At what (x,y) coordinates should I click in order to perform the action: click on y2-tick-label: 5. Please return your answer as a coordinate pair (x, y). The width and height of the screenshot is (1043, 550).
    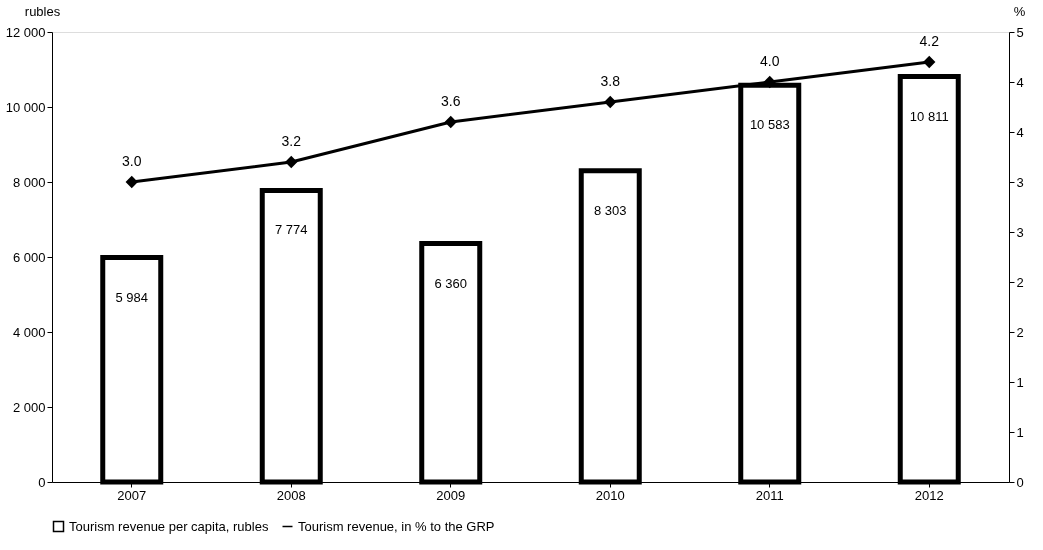
    Looking at the image, I should click on (1020, 32).